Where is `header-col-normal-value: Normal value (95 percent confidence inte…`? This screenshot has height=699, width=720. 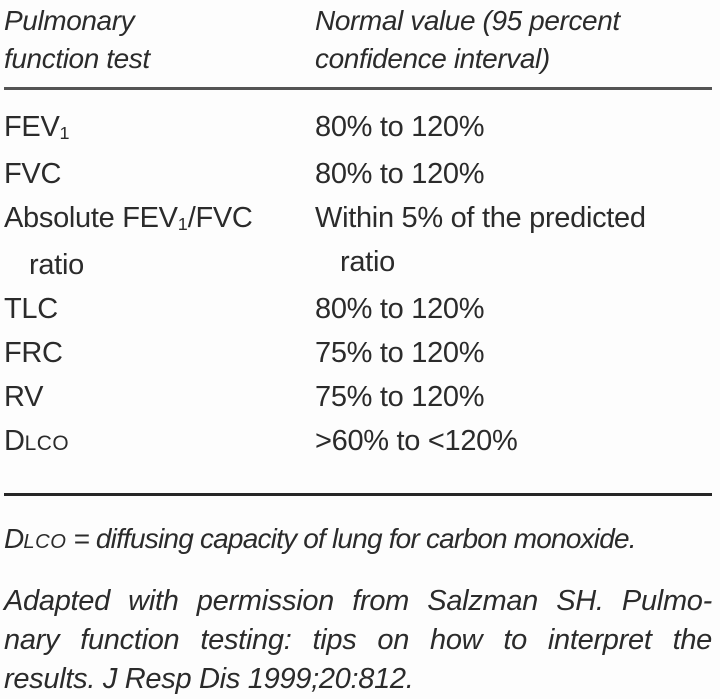
header-col-normal-value: Normal value (95 percent confidence inte… is located at coordinates (513, 40).